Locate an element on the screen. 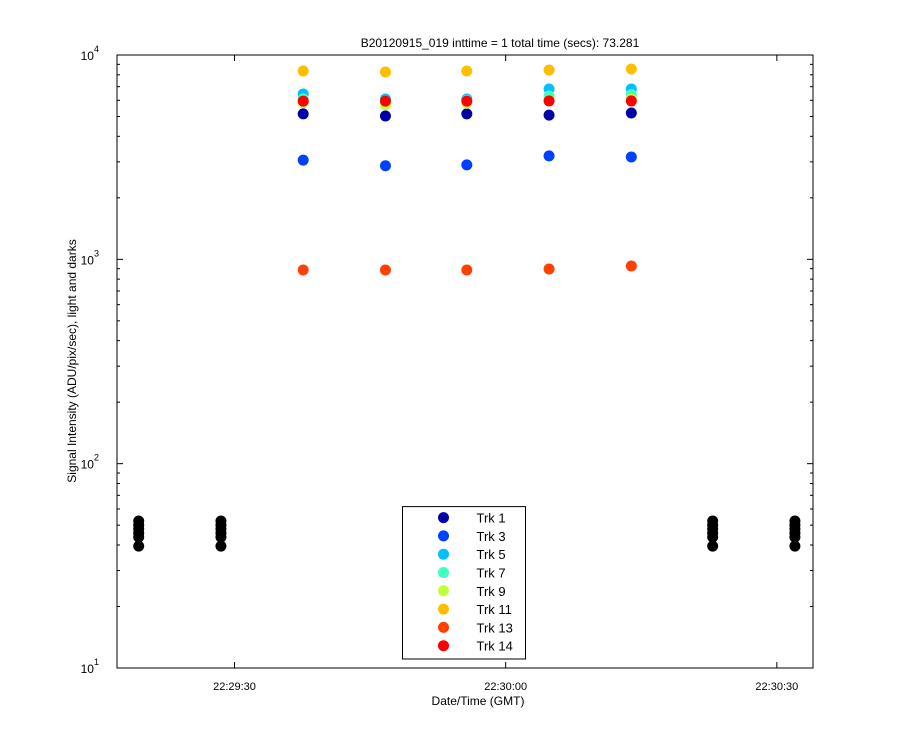 The height and width of the screenshot is (755, 900). legend-label: Trk 1 is located at coordinates (491, 518).